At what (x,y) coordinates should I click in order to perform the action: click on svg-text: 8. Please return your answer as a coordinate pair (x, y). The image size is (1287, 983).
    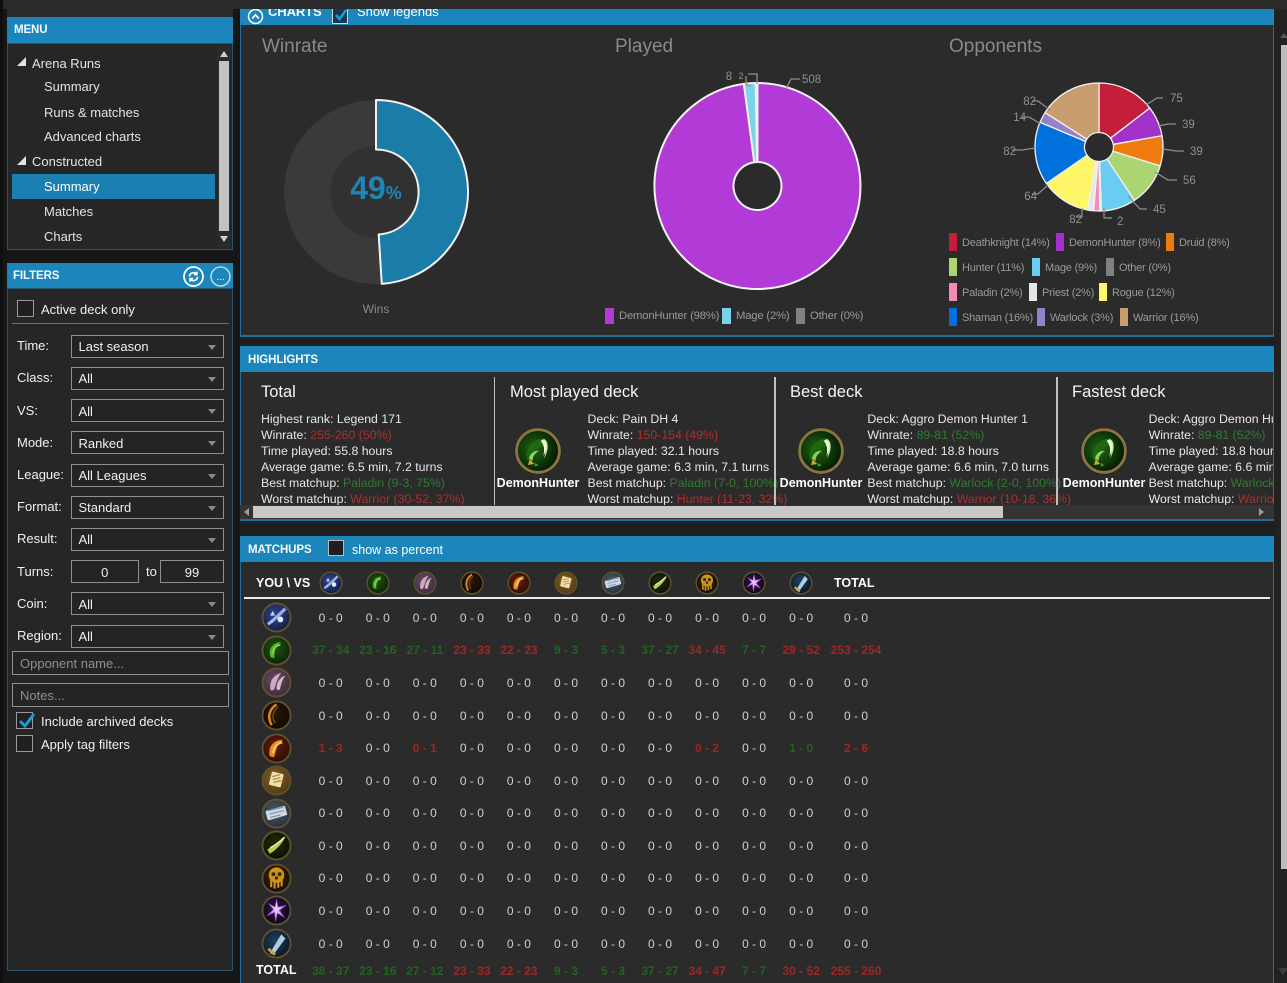
    Looking at the image, I should click on (729, 77).